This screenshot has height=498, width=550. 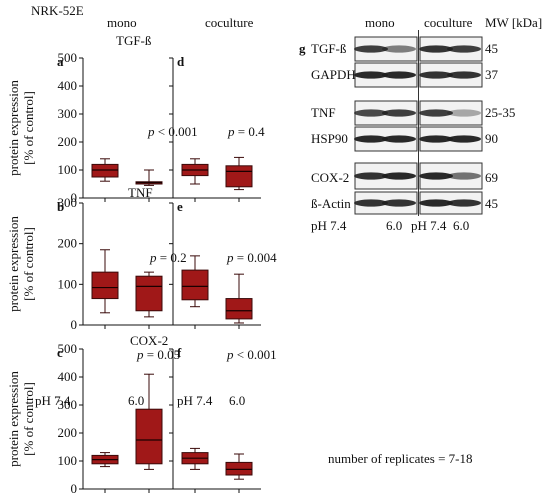 I want to click on blot-coculture-label: coculture, so click(x=448, y=22).